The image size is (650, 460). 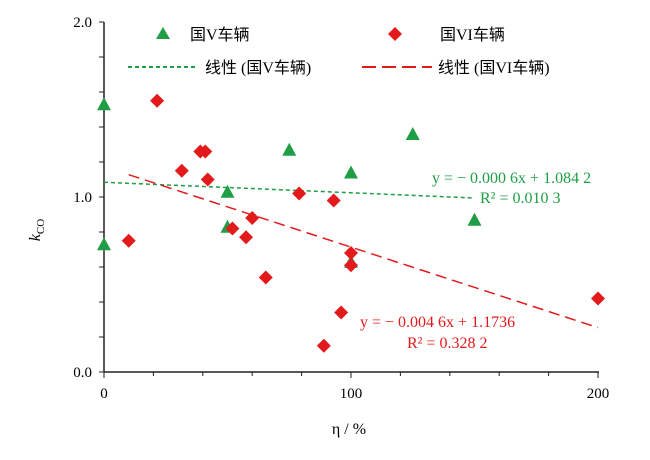 I want to click on trend-0-r2: R² = 0.010 3, so click(x=520, y=198).